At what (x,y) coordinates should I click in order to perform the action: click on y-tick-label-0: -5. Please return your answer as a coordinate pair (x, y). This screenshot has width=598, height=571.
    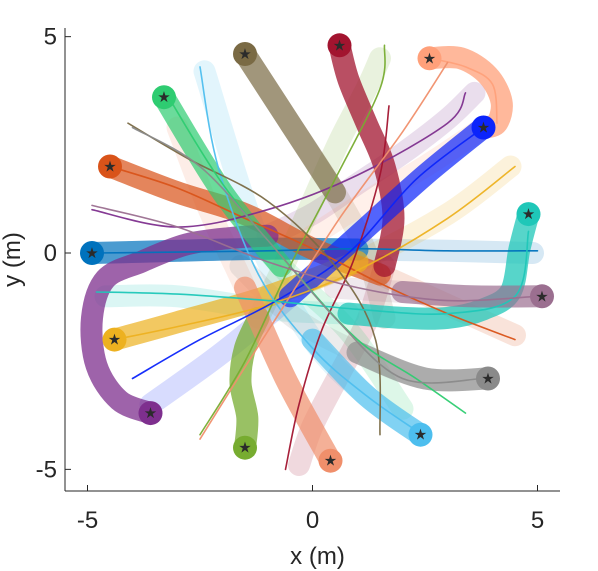
    Looking at the image, I should click on (46, 469).